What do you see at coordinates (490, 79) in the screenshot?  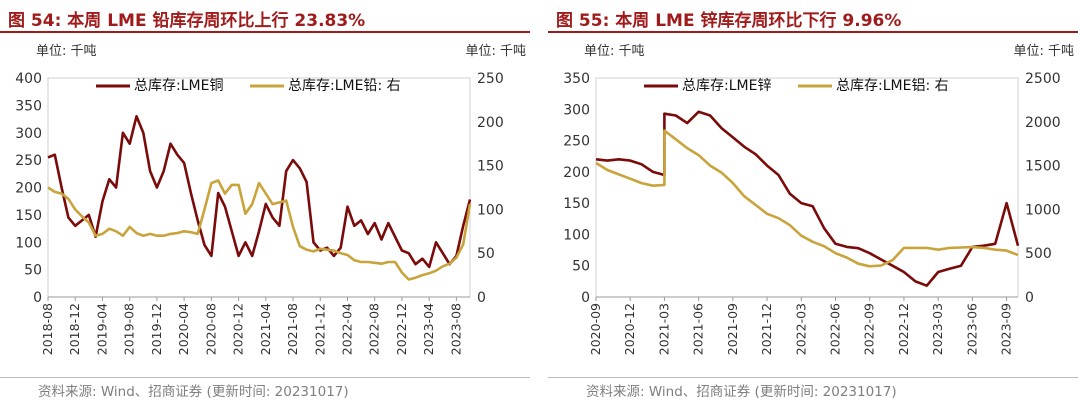 I see `y-right-tick-label: 250` at bounding box center [490, 79].